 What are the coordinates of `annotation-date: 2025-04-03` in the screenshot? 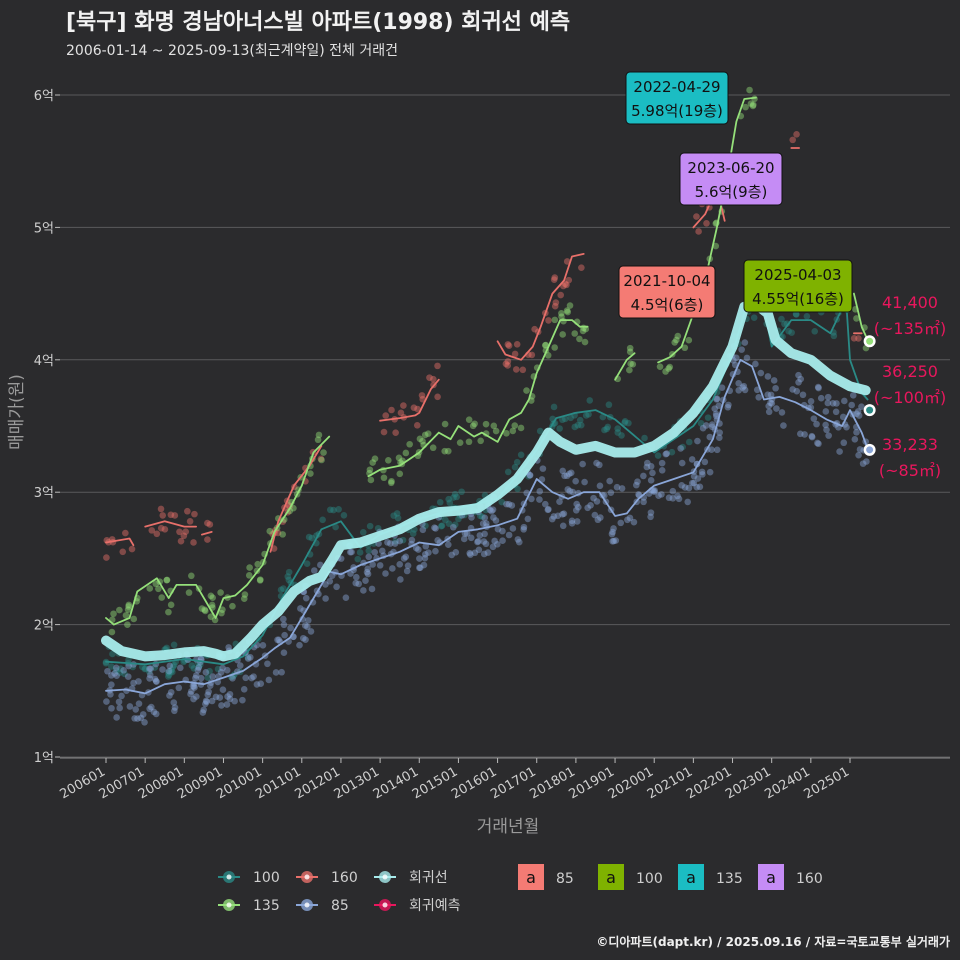 It's located at (797, 275).